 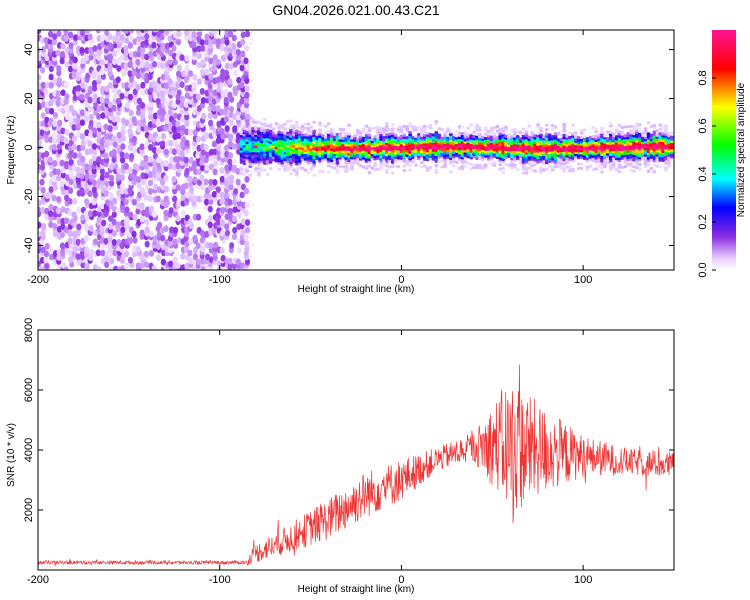 What do you see at coordinates (401, 280) in the screenshot?
I see `spectrogram-xtick-label: 0` at bounding box center [401, 280].